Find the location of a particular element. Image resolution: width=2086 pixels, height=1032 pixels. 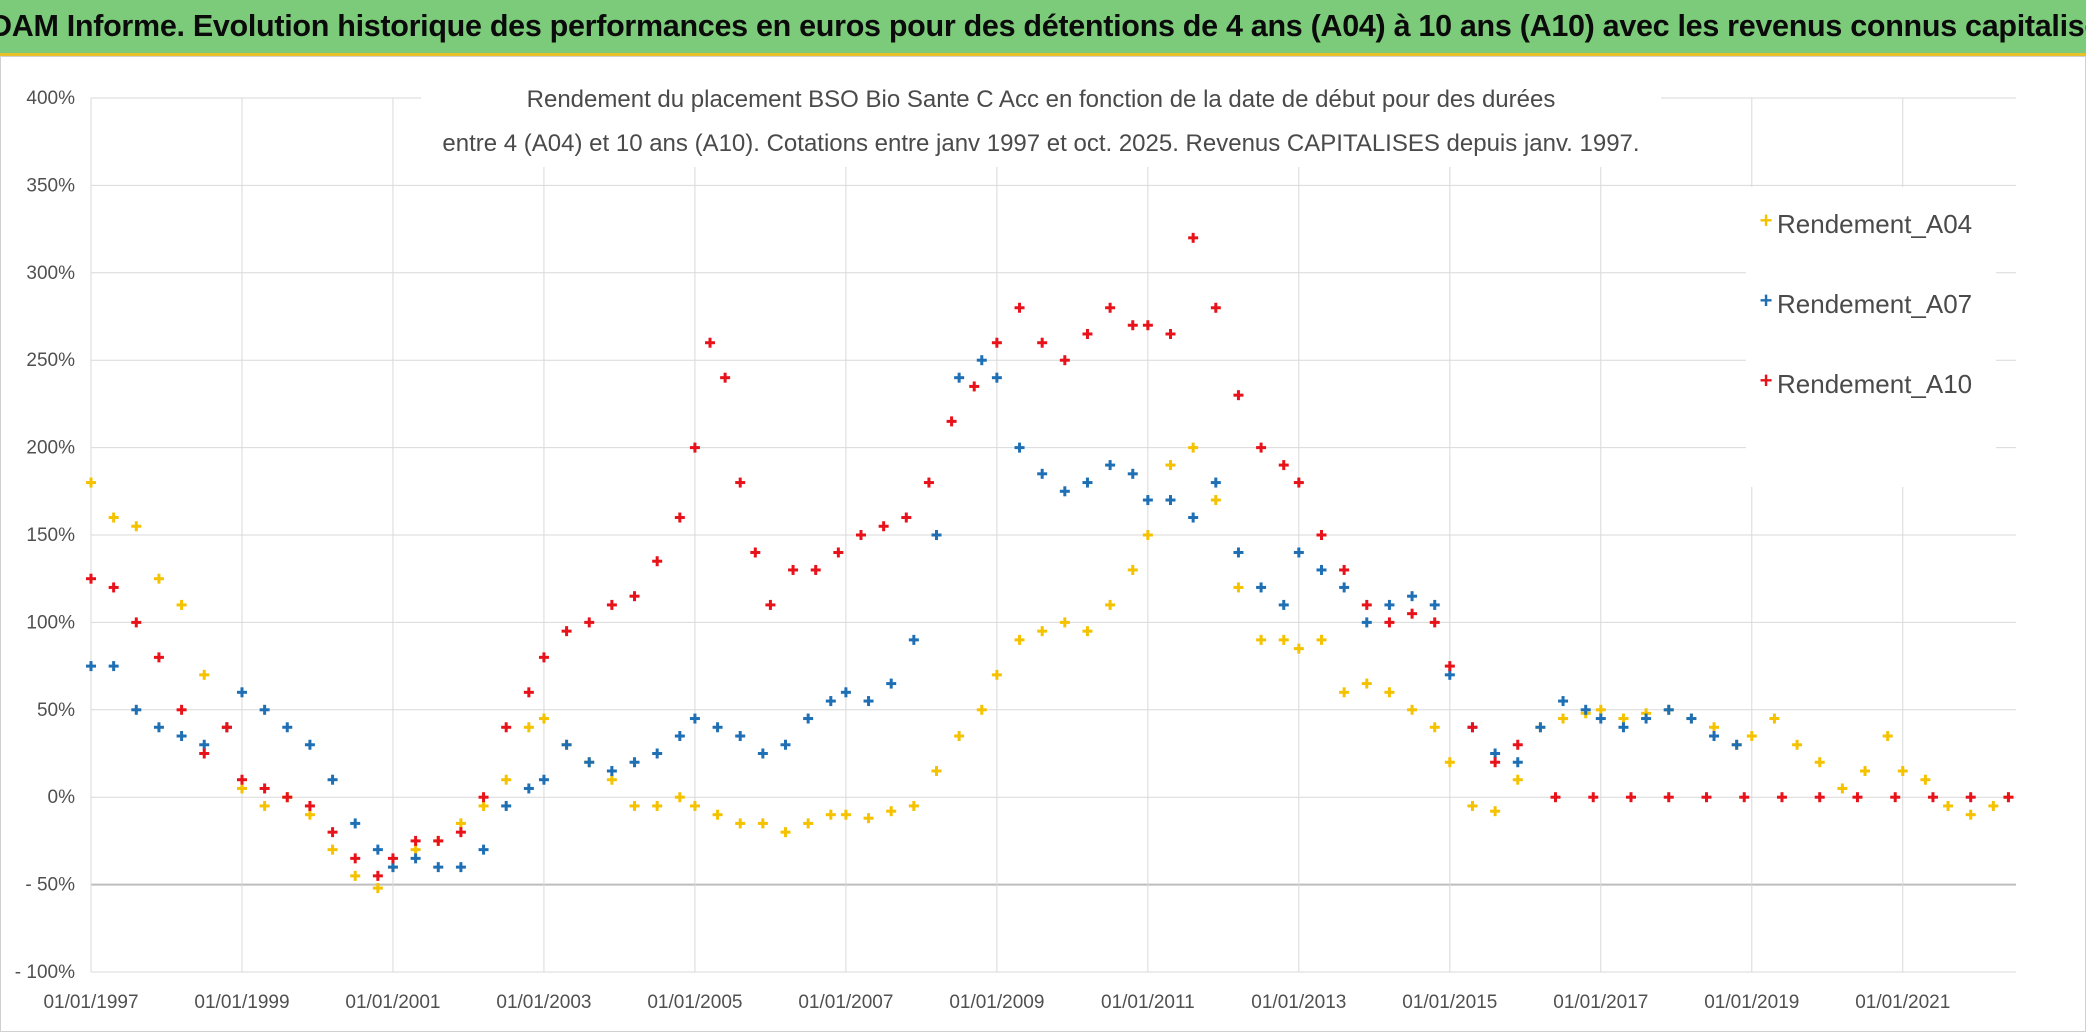

y-tick-label: 300% is located at coordinates (50, 273).